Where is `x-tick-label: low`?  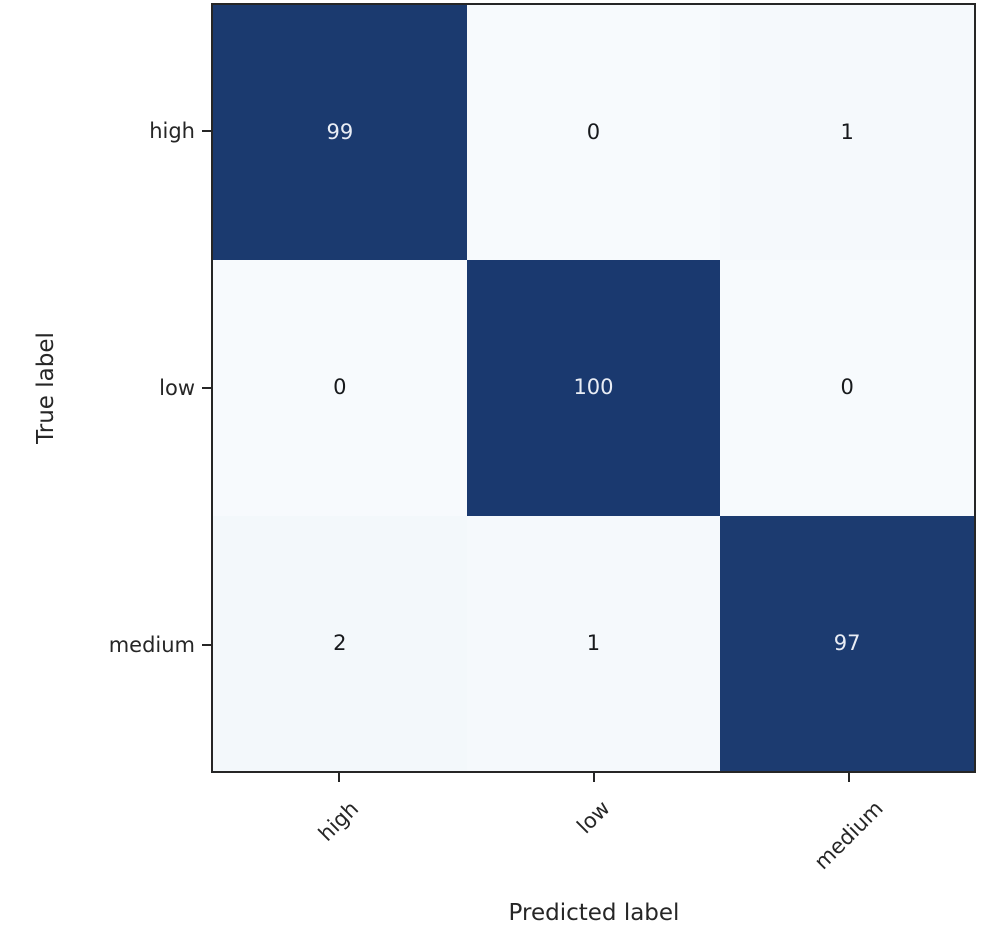
x-tick-label: low is located at coordinates (593, 817).